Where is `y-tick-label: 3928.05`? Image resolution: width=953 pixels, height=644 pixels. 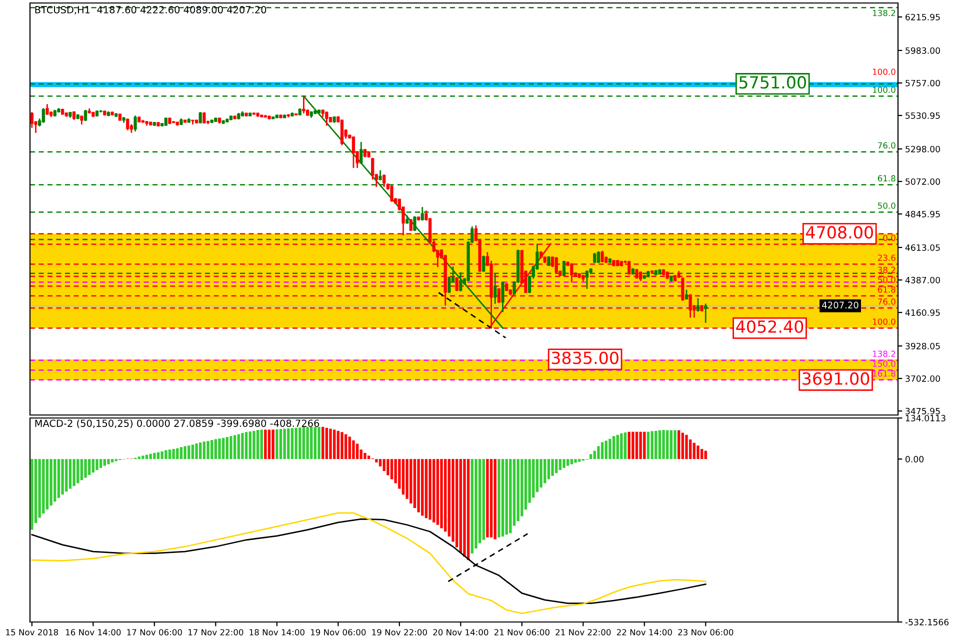
y-tick-label: 3928.05 is located at coordinates (923, 346).